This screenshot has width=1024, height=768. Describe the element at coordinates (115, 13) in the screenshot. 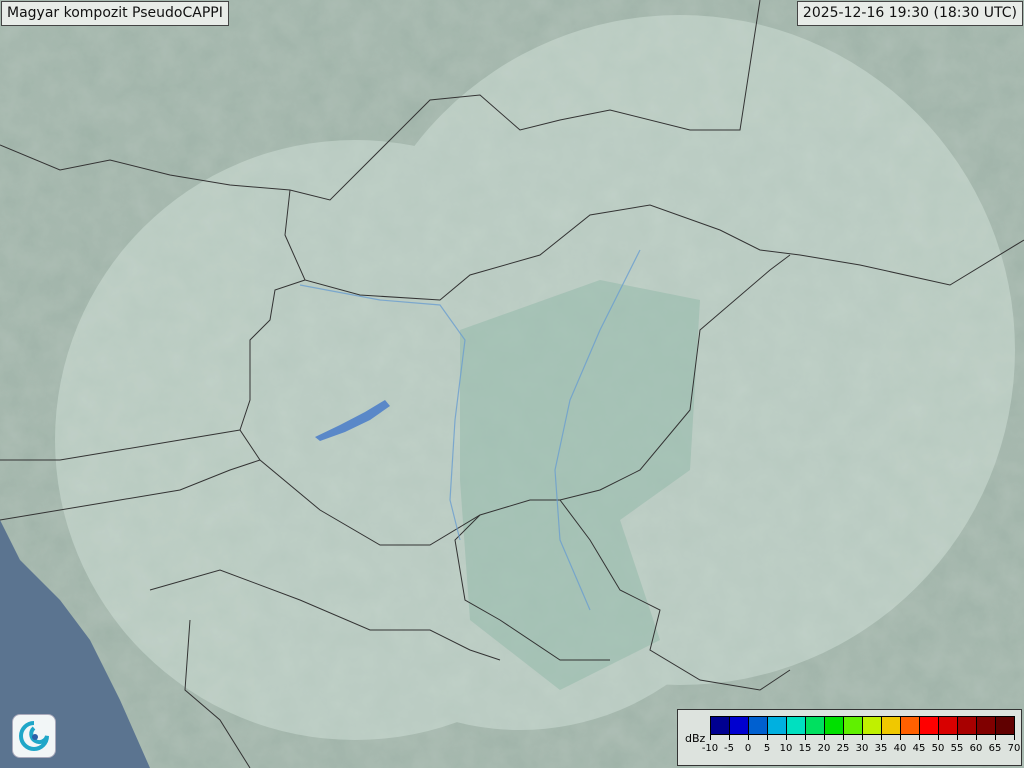

I see `product-title: Magyar kompozit PseudoCAPPI` at that location.